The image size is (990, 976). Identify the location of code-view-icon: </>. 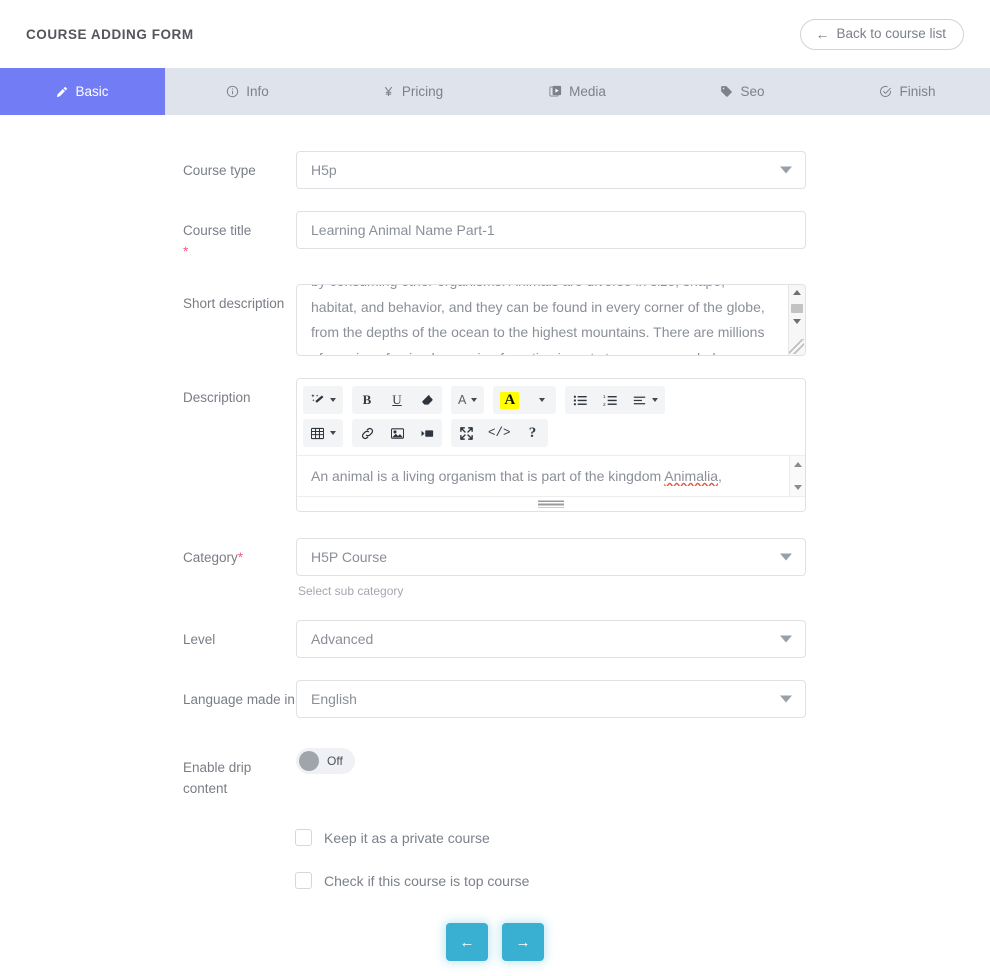
(499, 433).